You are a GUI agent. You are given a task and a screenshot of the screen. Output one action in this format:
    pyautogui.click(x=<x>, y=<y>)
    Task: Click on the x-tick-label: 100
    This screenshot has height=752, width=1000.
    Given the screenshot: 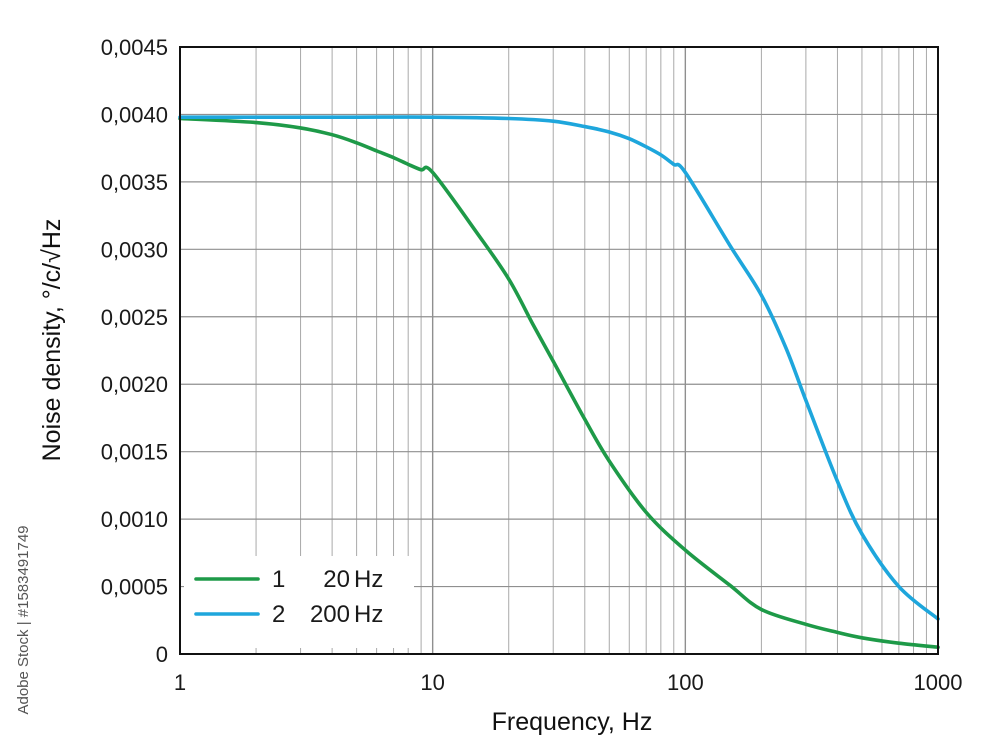 What is the action you would take?
    pyautogui.click(x=685, y=682)
    